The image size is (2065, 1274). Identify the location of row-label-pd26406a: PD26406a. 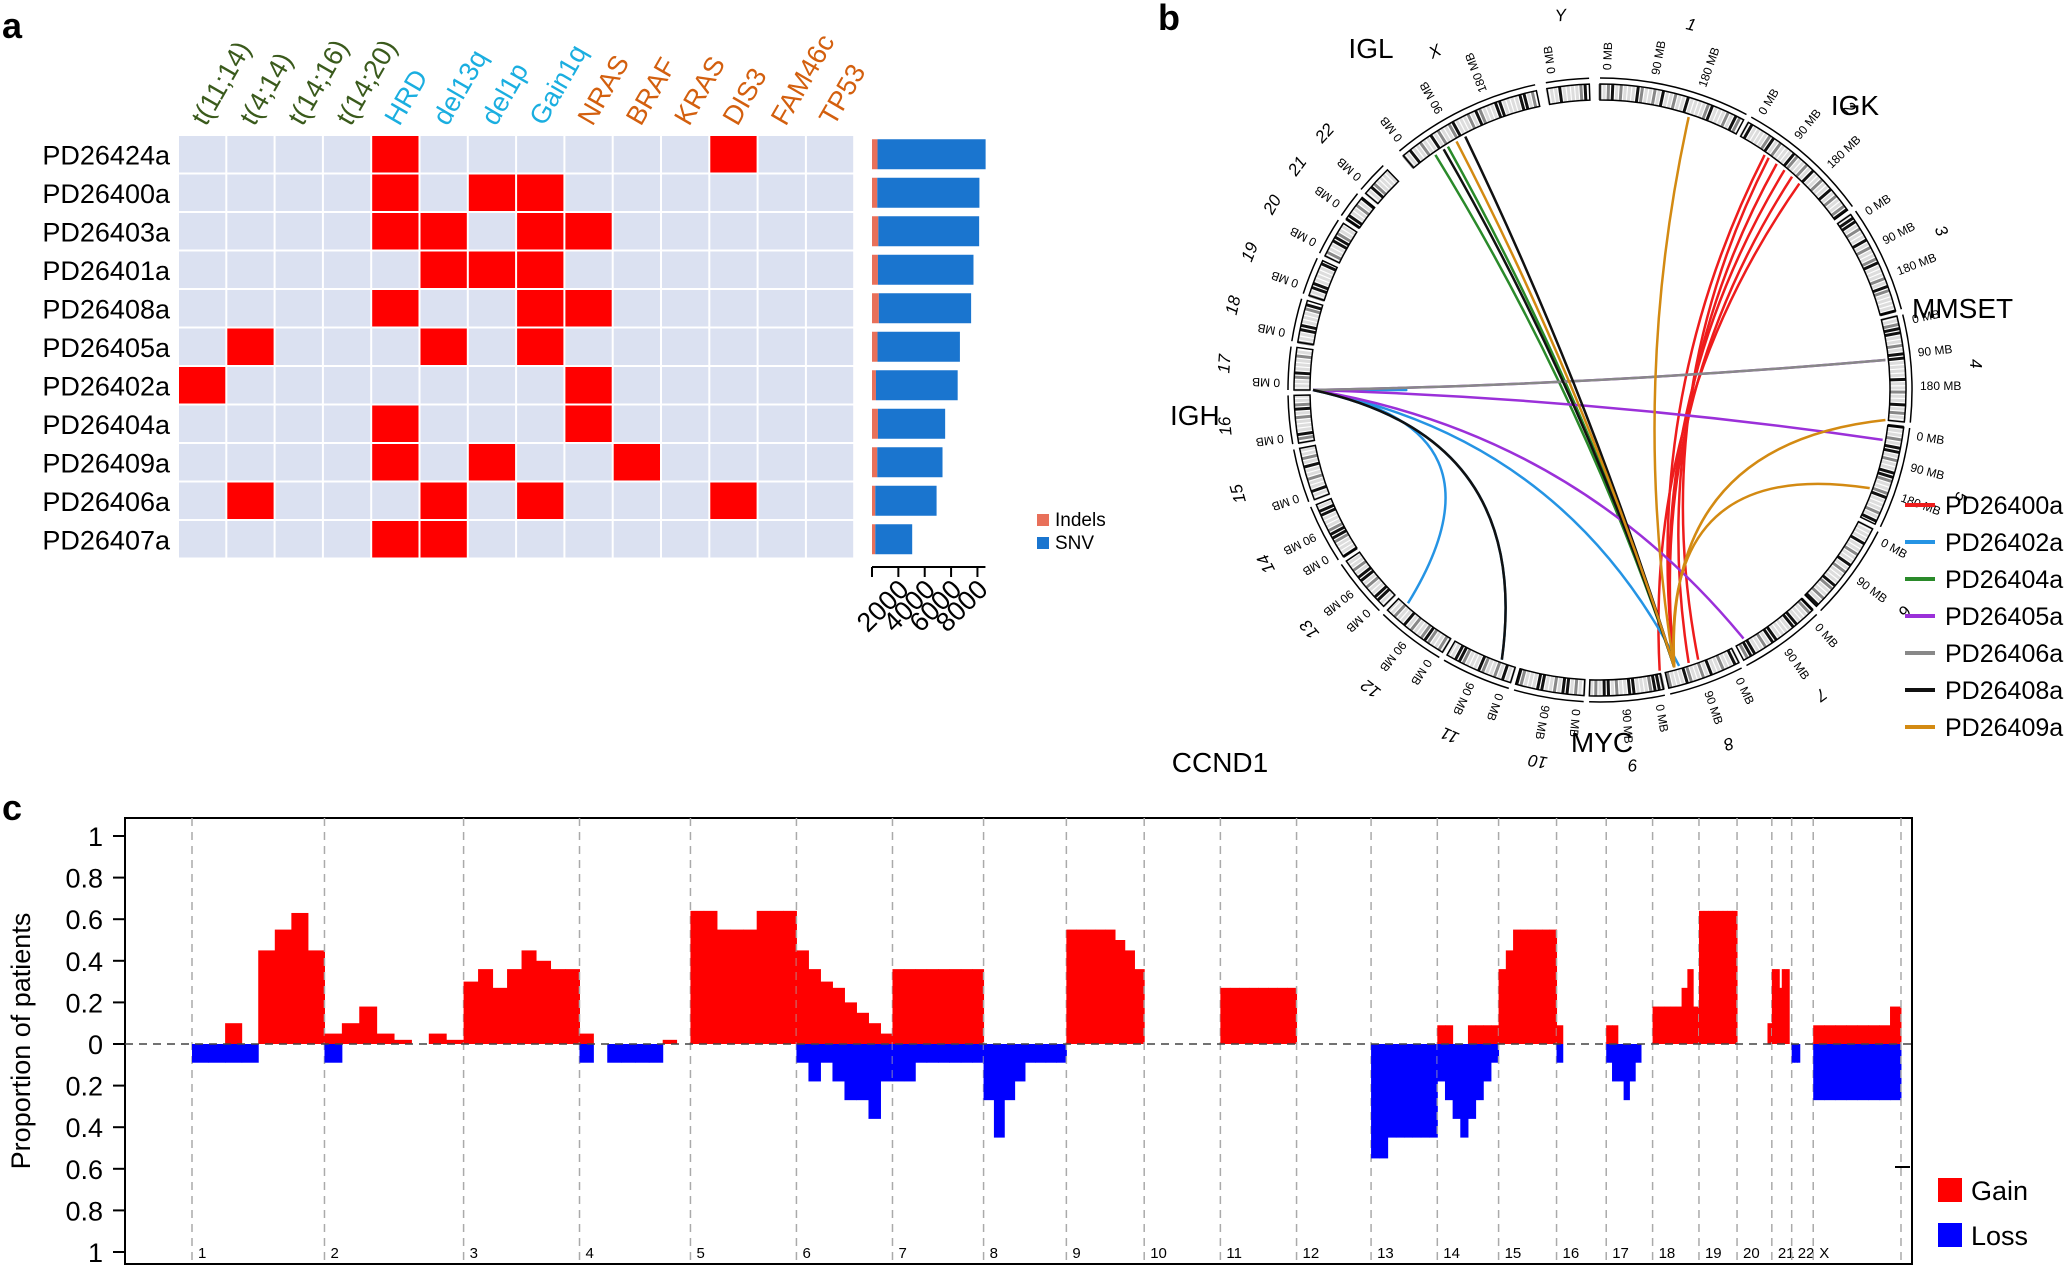
(106, 502).